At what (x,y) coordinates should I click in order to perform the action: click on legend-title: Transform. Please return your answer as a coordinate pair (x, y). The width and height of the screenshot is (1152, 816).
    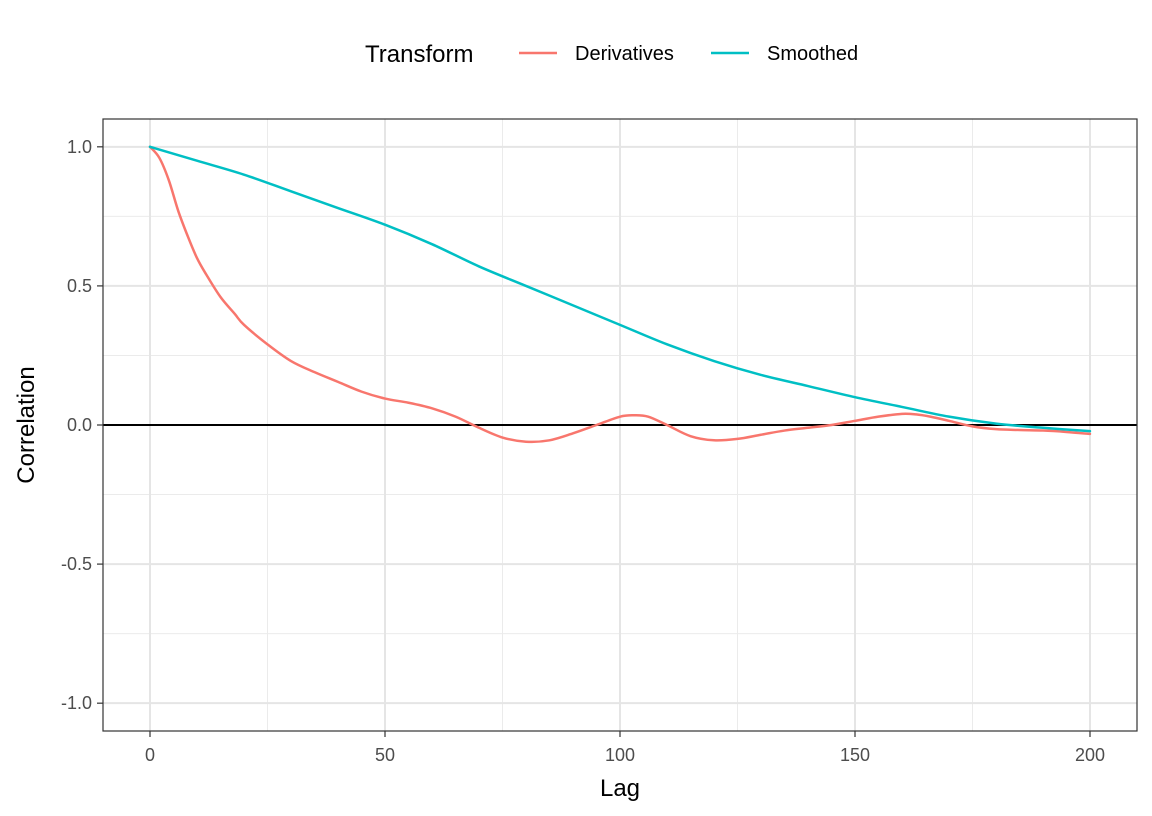
    Looking at the image, I should click on (419, 54).